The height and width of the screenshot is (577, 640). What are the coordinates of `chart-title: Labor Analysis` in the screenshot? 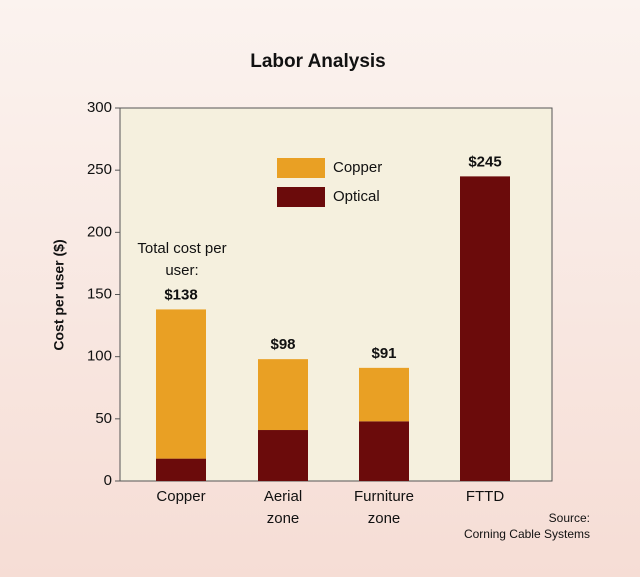 It's located at (318, 61).